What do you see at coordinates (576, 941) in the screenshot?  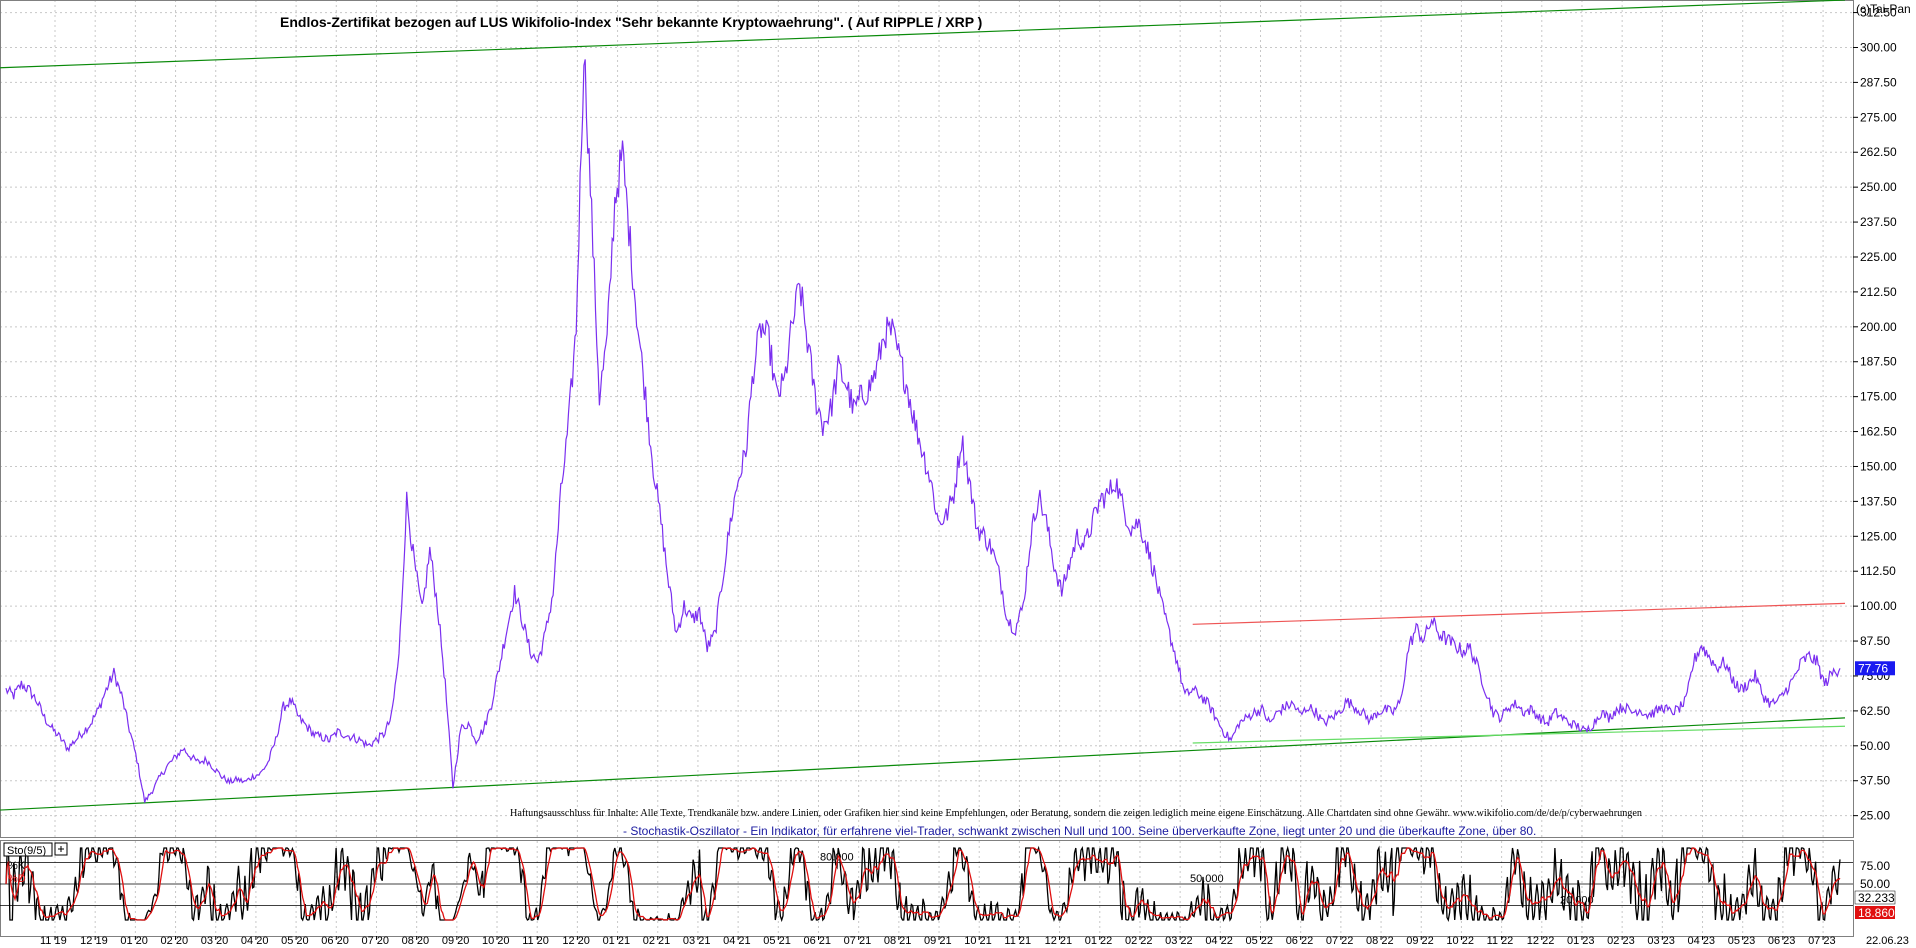 I see `x-tick-label: 12 20` at bounding box center [576, 941].